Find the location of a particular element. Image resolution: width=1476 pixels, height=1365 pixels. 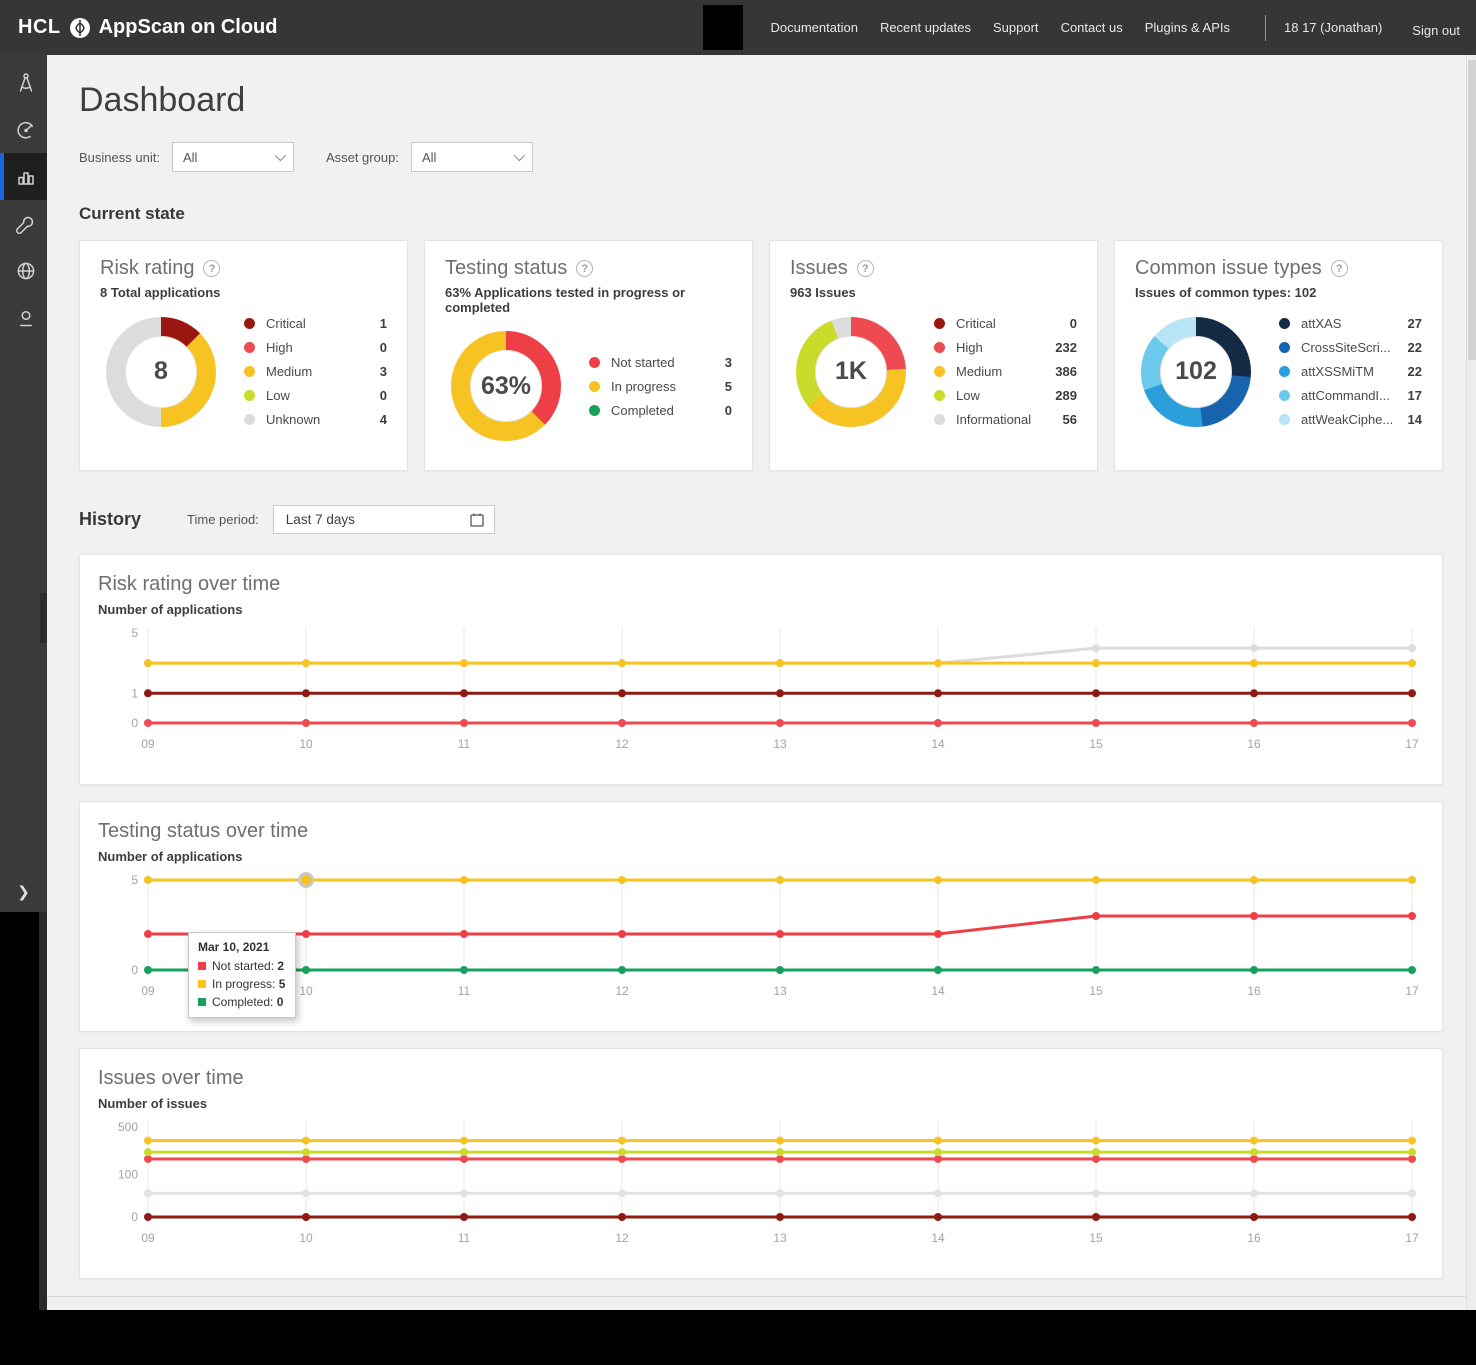

calendar-icon is located at coordinates (477, 520).